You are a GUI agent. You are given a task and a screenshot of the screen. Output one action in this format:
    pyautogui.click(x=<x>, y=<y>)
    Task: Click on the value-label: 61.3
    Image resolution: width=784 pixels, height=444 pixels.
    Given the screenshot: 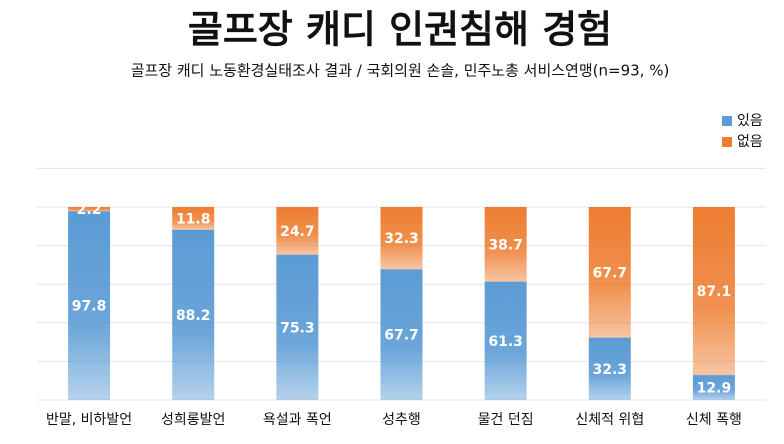 What is the action you would take?
    pyautogui.click(x=505, y=342)
    